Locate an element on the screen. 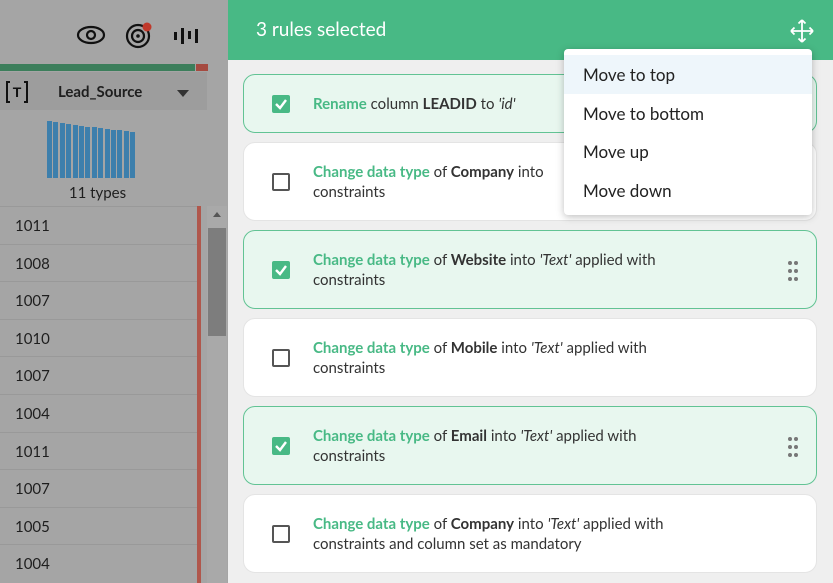 This screenshot has height=583, width=833. error-strip is located at coordinates (199, 394).